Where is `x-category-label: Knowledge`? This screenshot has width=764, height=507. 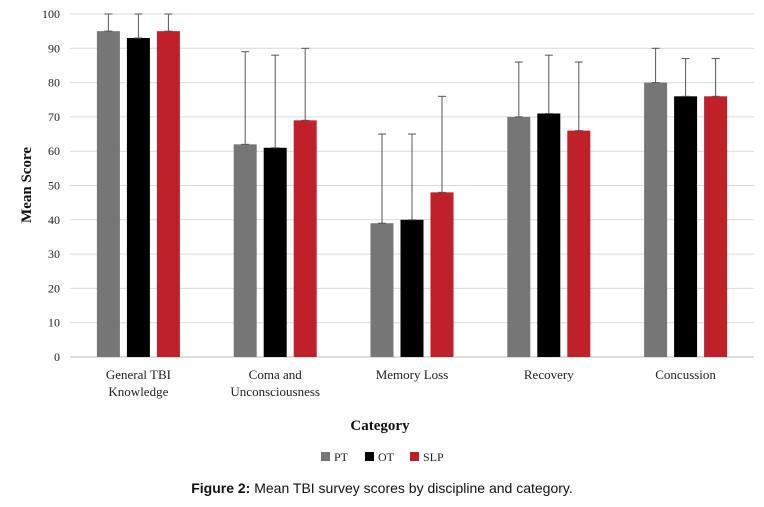 x-category-label: Knowledge is located at coordinates (138, 391).